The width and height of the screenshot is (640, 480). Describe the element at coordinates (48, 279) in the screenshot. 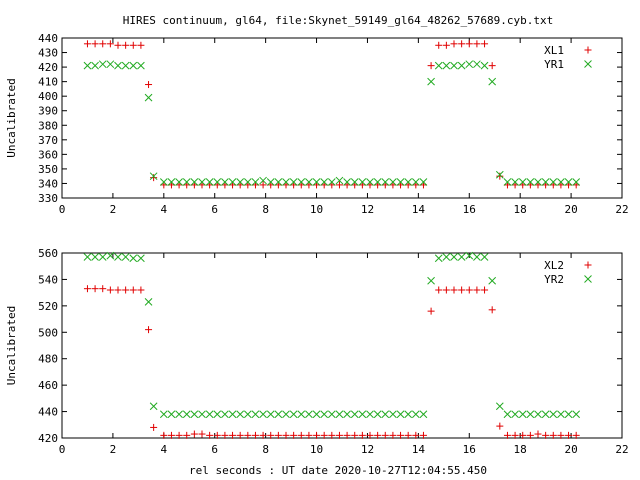

I see `y-tick-label: 540` at that location.